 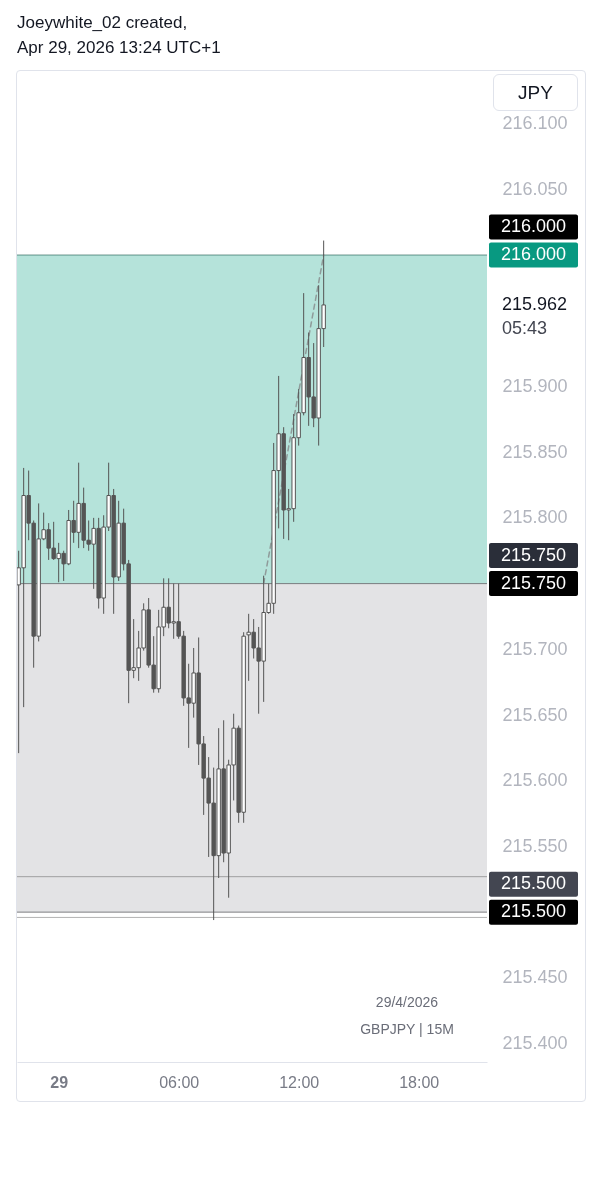 What do you see at coordinates (535, 1043) in the screenshot?
I see `y-tick-label: 215.400` at bounding box center [535, 1043].